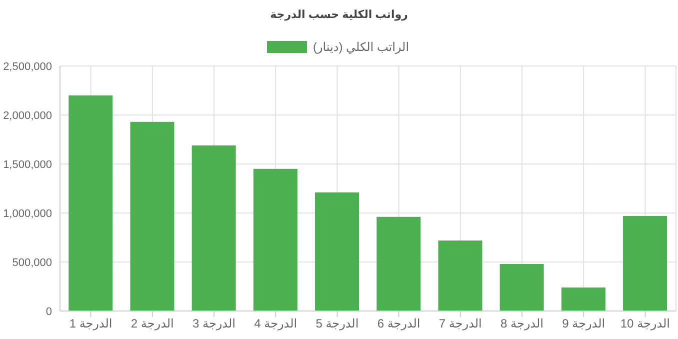  Describe the element at coordinates (32, 262) in the screenshot. I see `y-tick-label: 500,000` at that location.